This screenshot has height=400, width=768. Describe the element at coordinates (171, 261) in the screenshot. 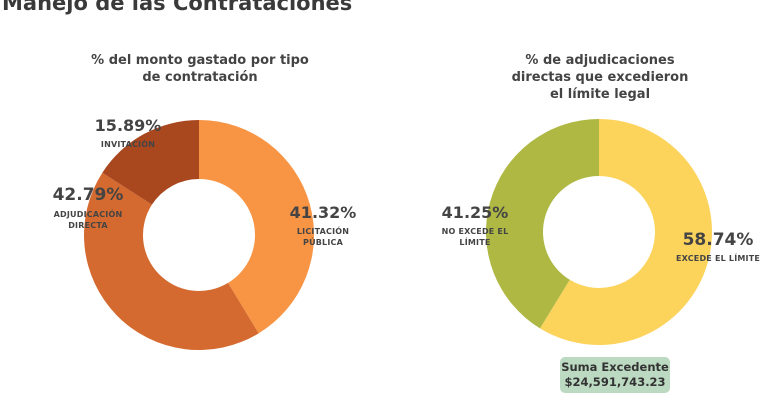

I see `donut-slice-adjudicaci-n-directa` at that location.